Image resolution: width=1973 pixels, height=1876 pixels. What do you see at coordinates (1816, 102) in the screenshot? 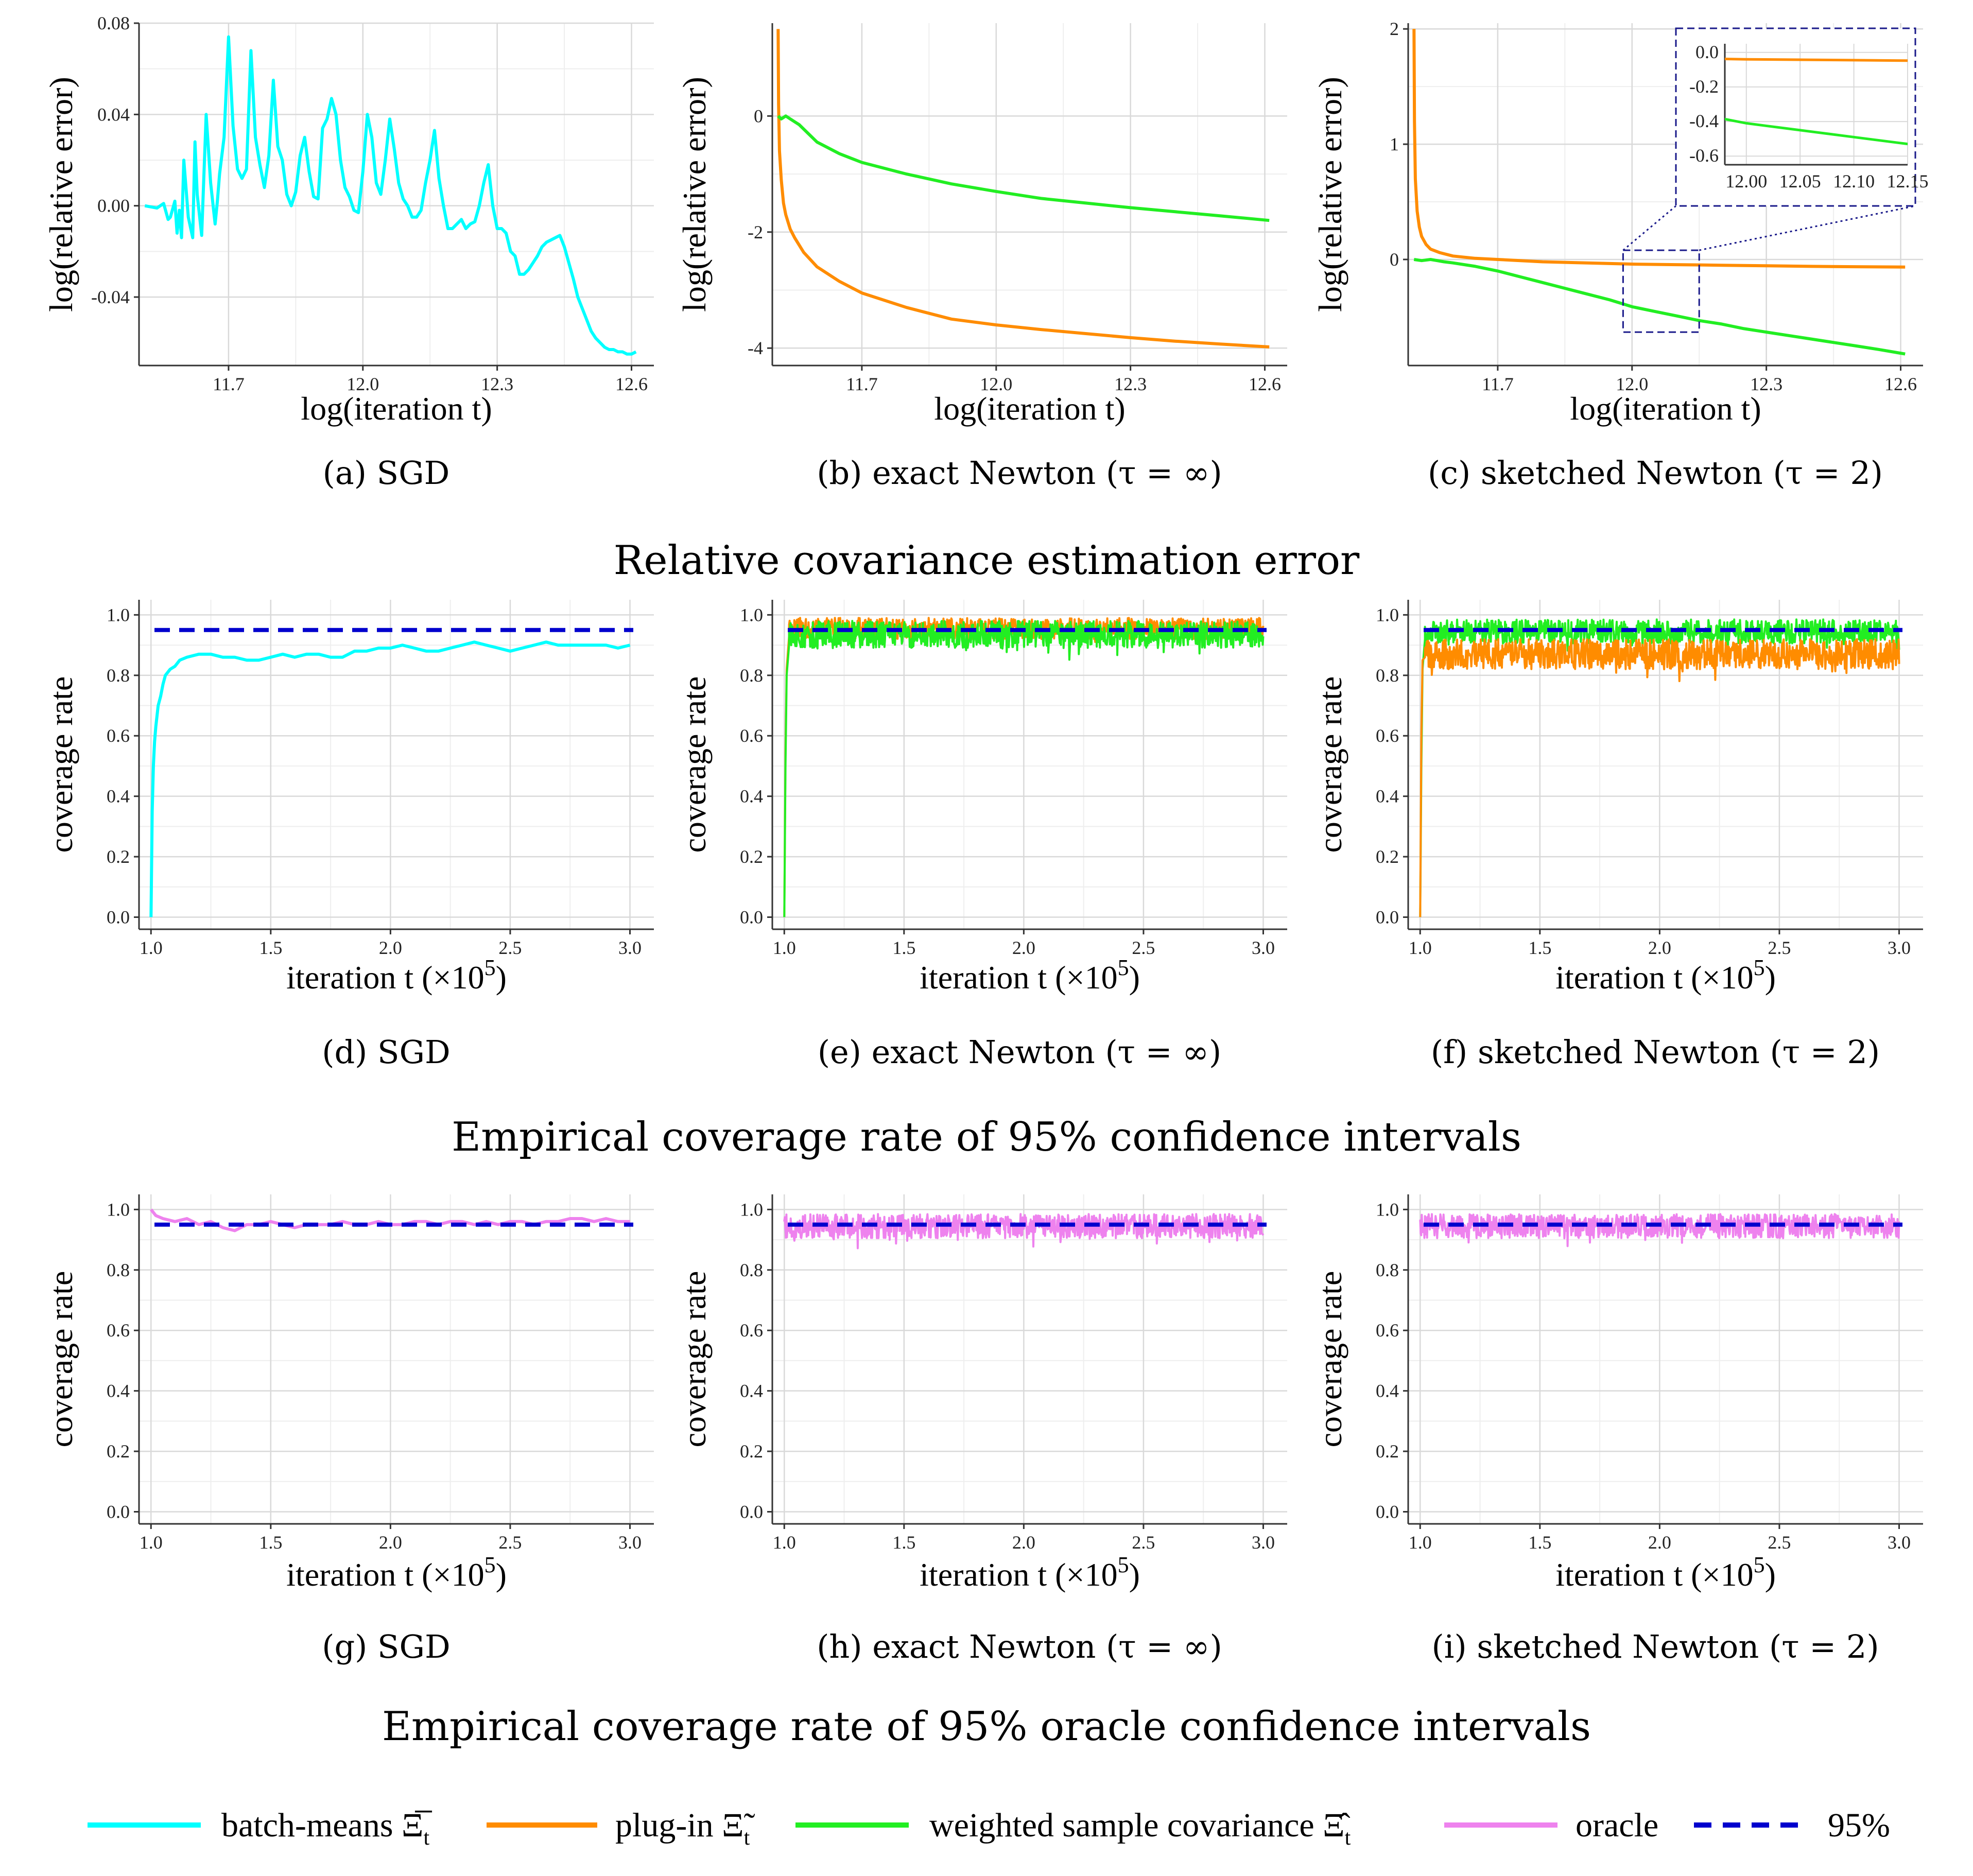
I see `inset-series-group` at bounding box center [1816, 102].